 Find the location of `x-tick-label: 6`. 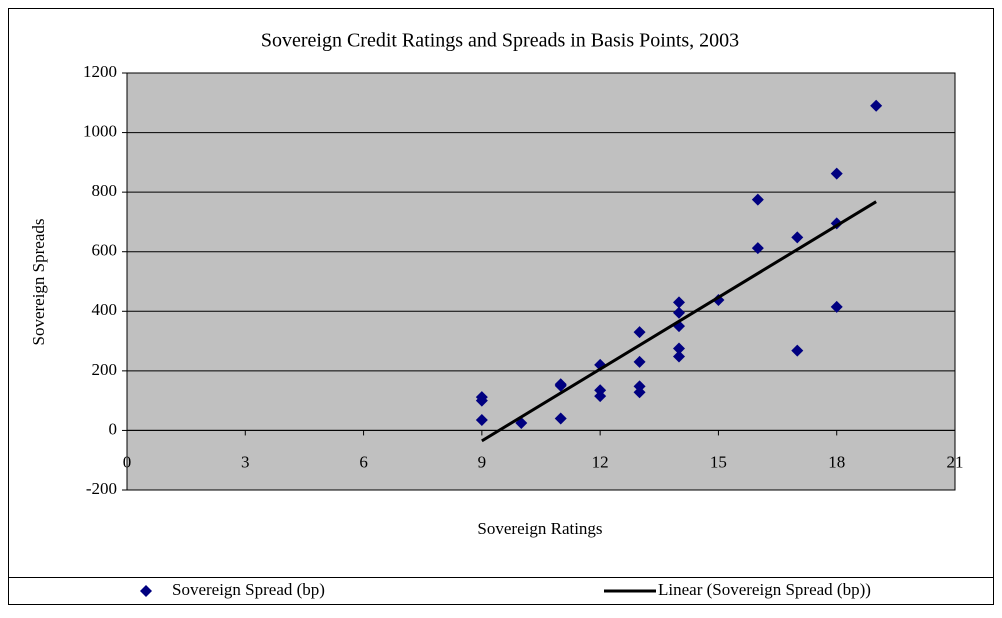

x-tick-label: 6 is located at coordinates (363, 461).